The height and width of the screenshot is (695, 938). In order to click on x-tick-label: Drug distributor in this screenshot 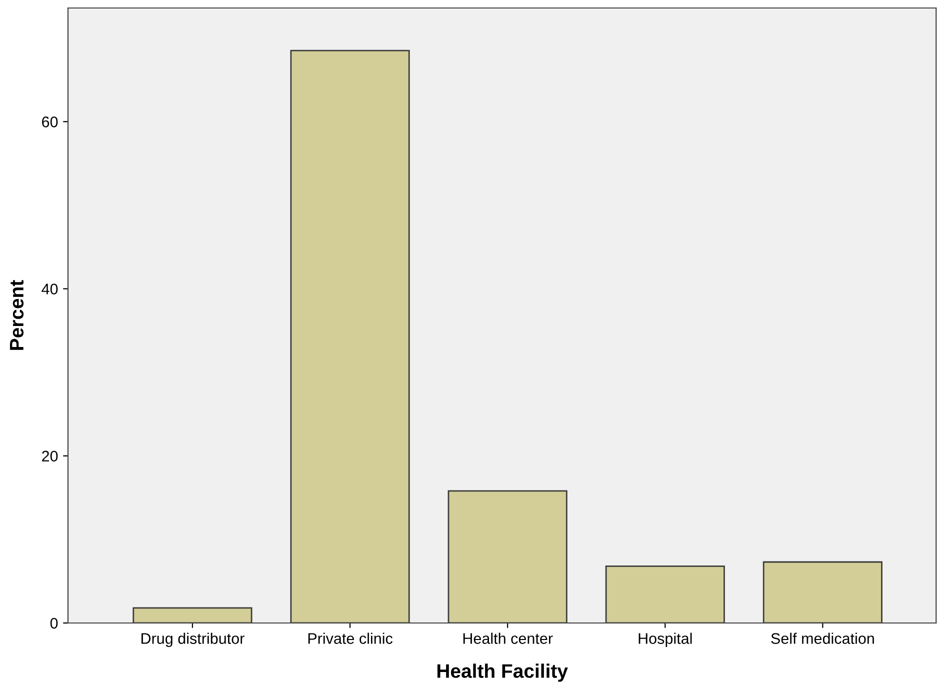, I will do `click(193, 639)`.